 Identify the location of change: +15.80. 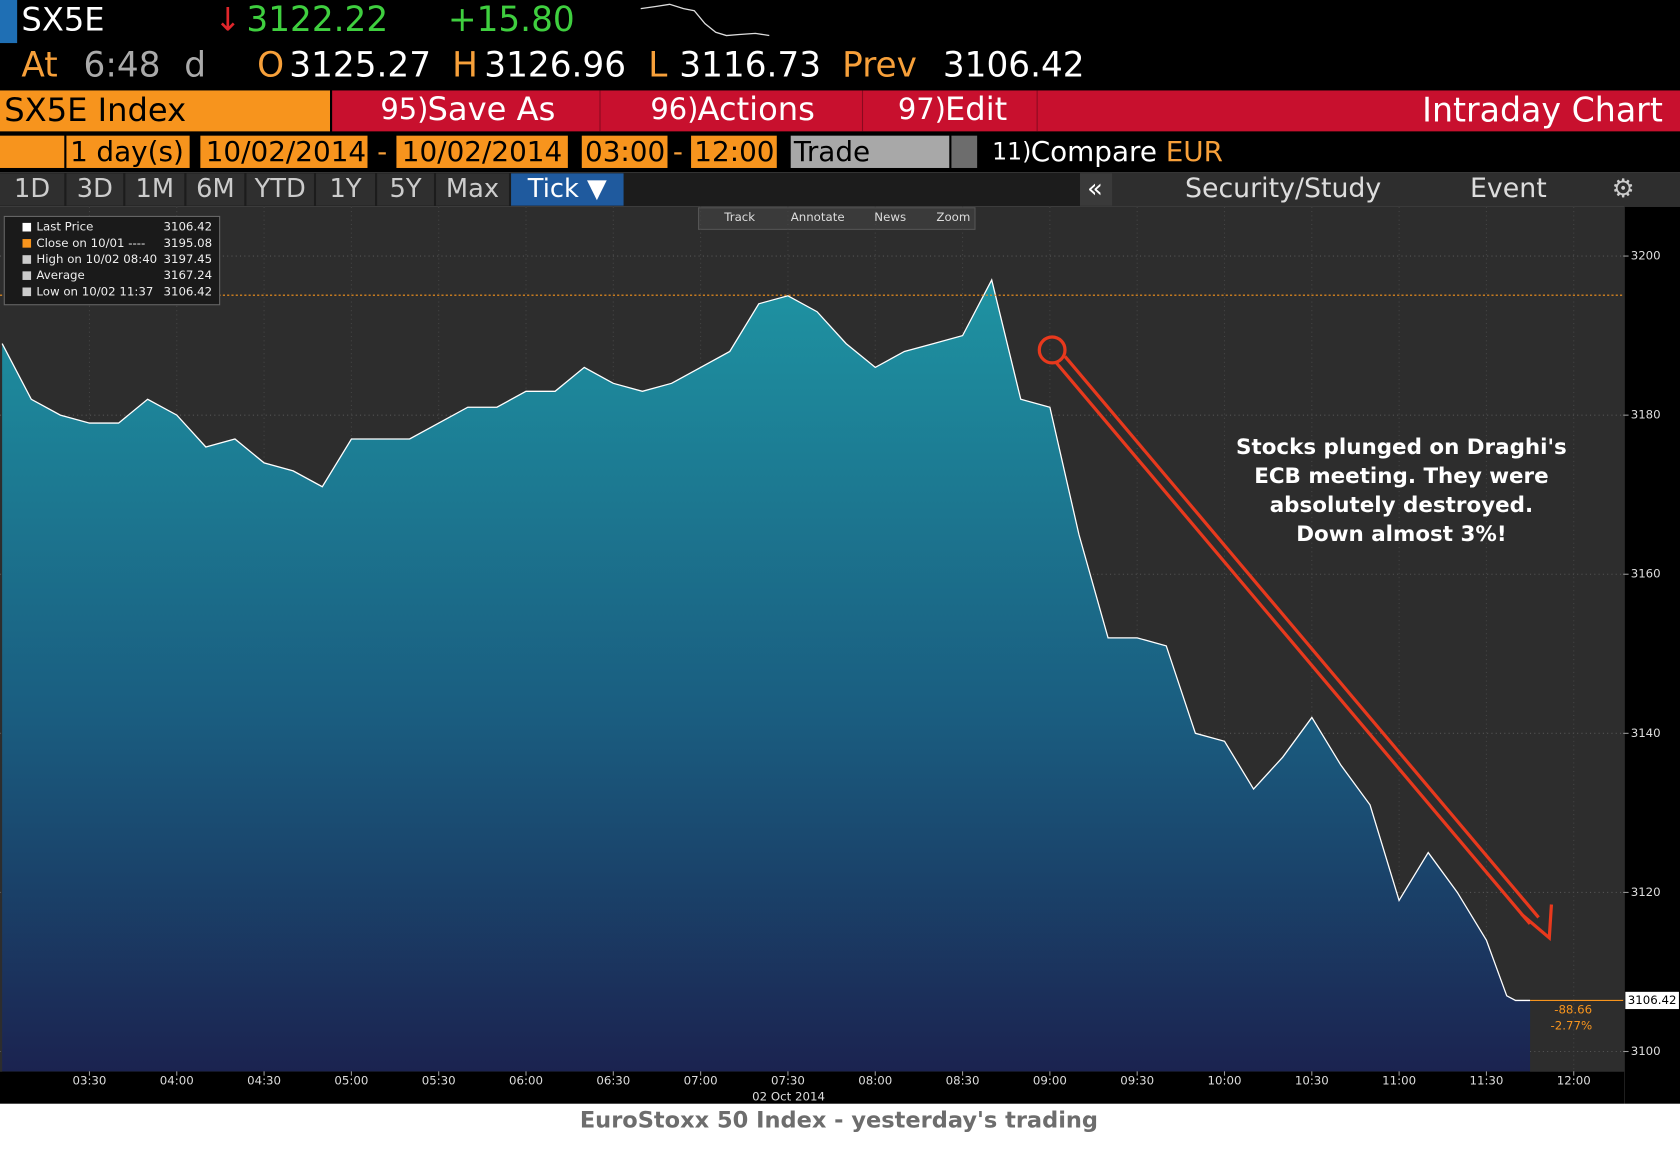
(511, 20).